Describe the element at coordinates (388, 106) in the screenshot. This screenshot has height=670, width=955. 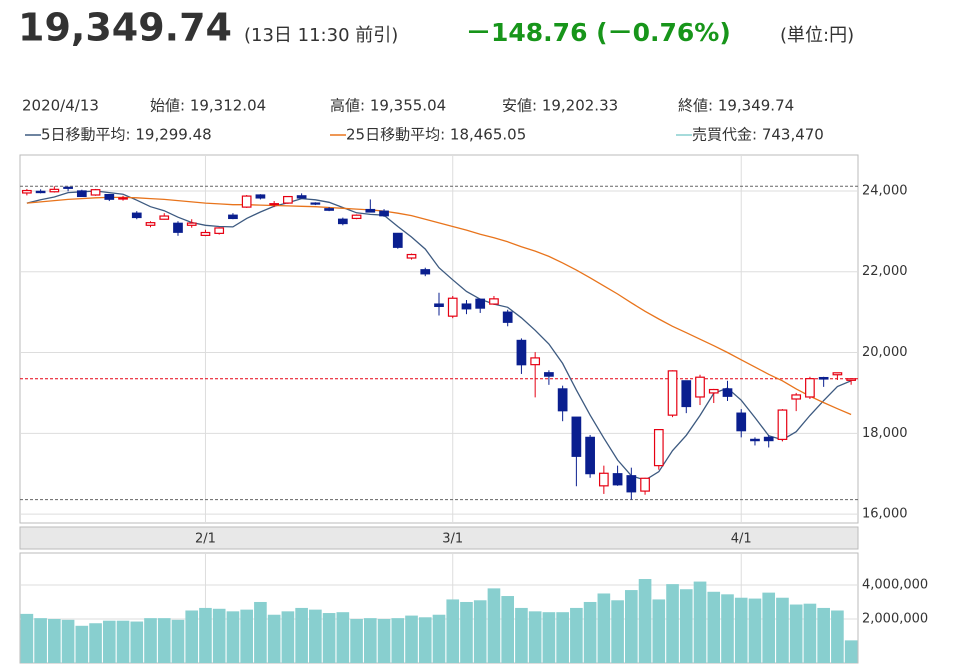
I see `ohlc-info: 高値: 19,355.04` at that location.